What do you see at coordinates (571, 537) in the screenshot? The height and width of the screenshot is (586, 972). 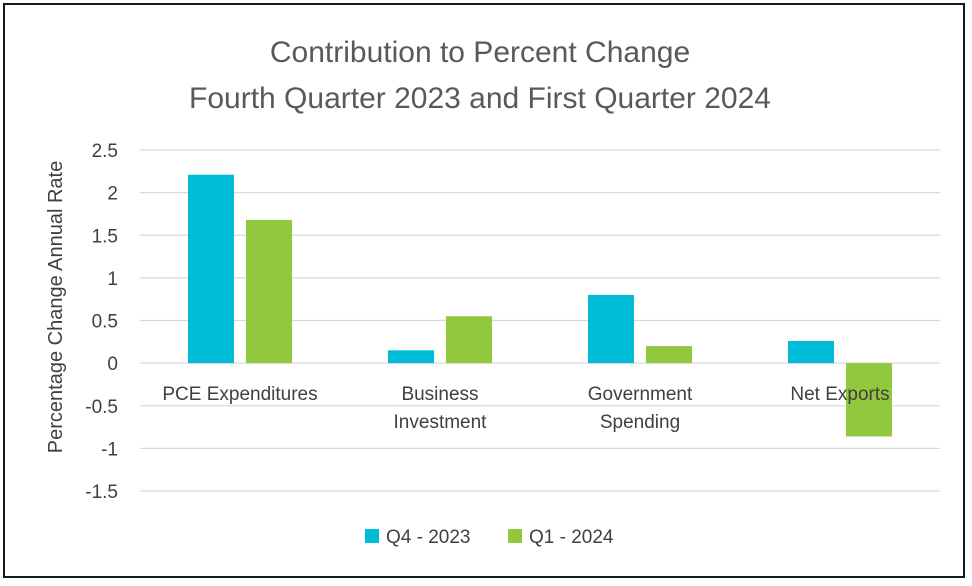 I see `legend-label: Q1 - 2024` at bounding box center [571, 537].